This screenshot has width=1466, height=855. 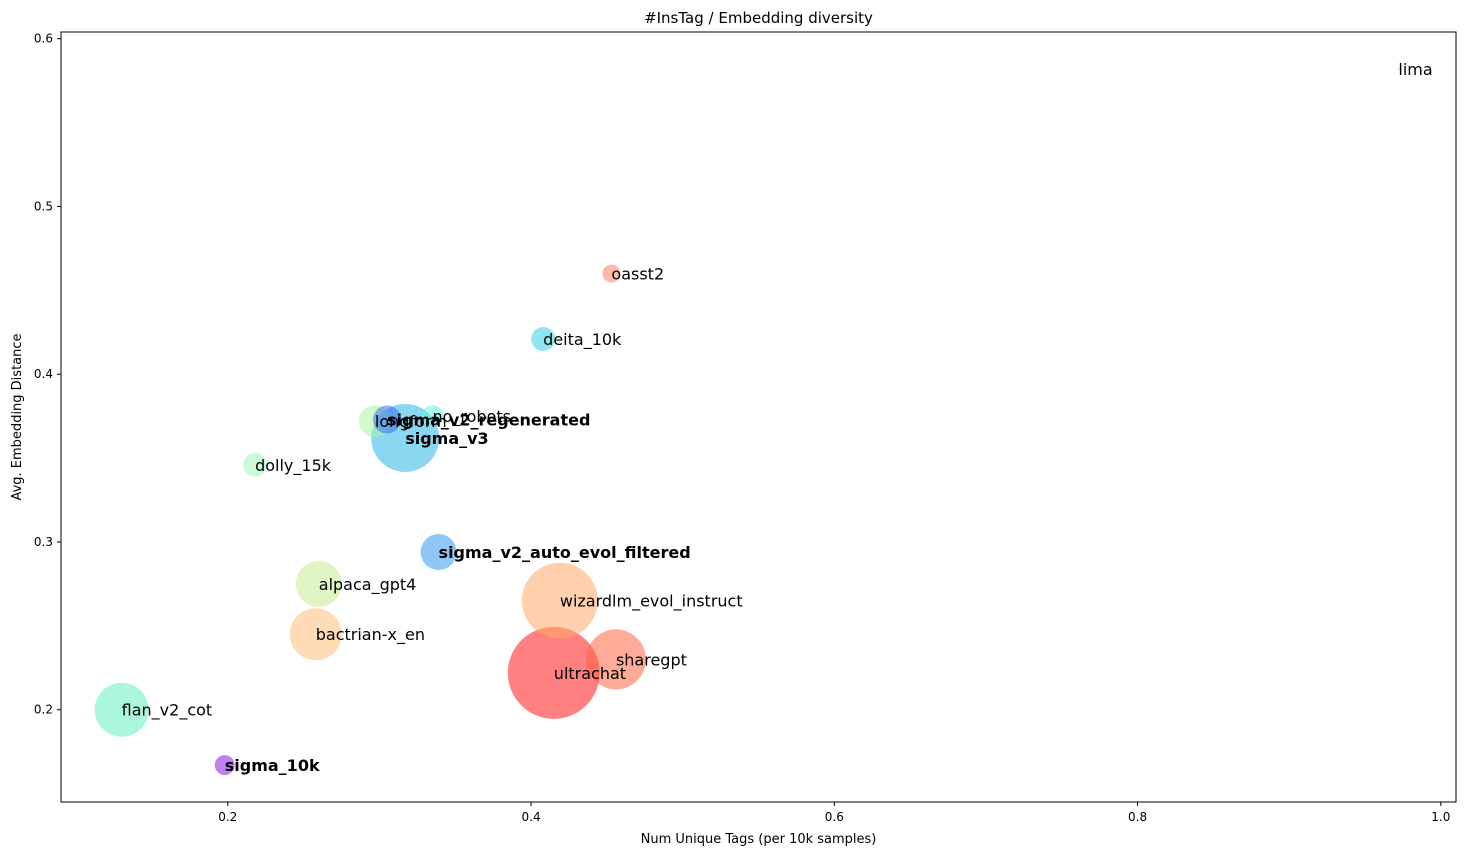 I want to click on data-label-sigma_v2_auto_evol_filtered: sigma_v2_auto_evol_filtered, so click(x=565, y=552).